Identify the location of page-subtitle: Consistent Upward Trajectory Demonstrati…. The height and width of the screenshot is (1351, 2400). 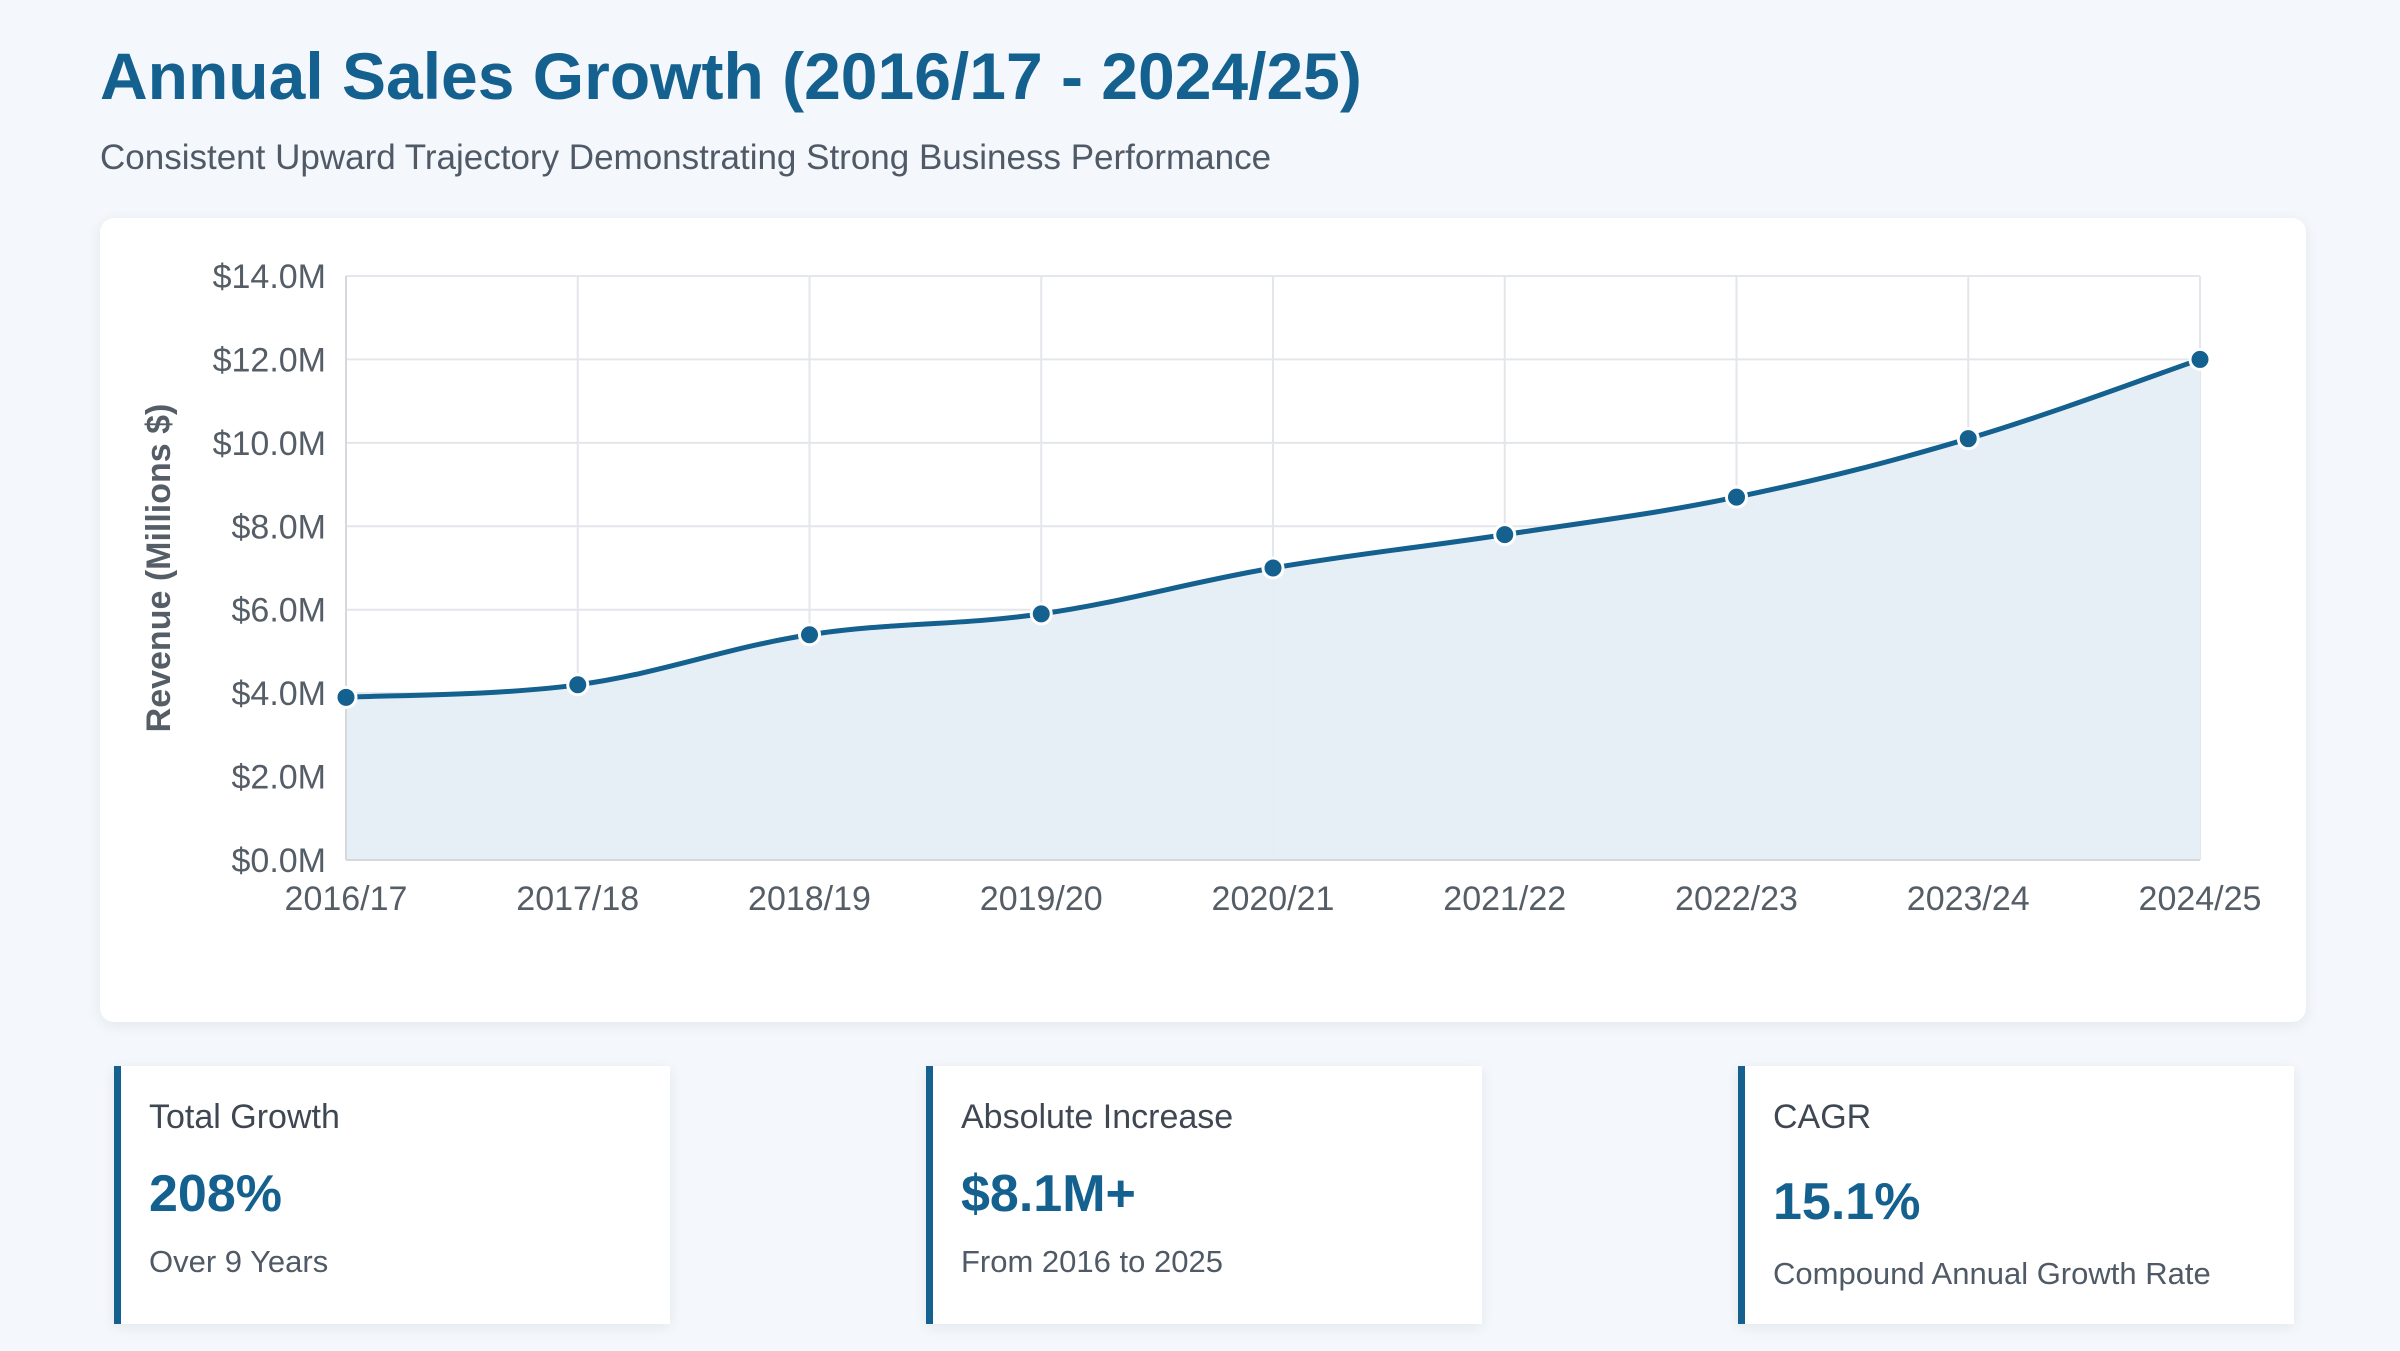
(686, 157).